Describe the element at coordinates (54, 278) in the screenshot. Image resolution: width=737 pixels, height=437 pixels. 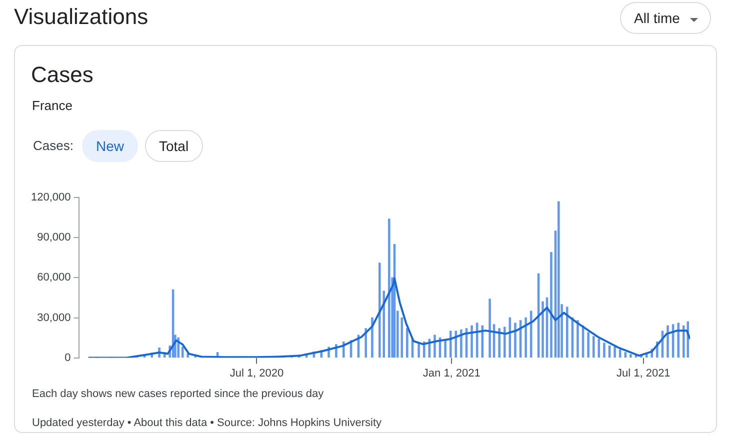
I see `y-tick-label: 60,000` at that location.